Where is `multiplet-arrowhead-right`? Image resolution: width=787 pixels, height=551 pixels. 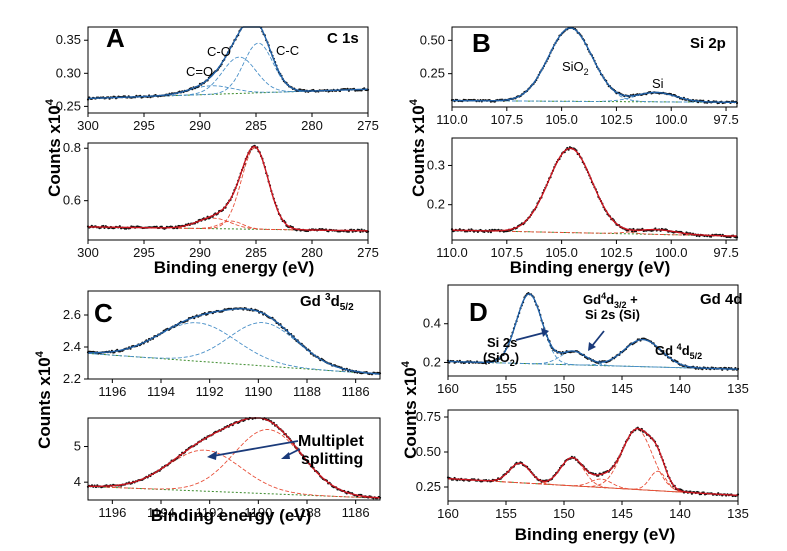
multiplet-arrowhead-right is located at coordinates (285, 455).